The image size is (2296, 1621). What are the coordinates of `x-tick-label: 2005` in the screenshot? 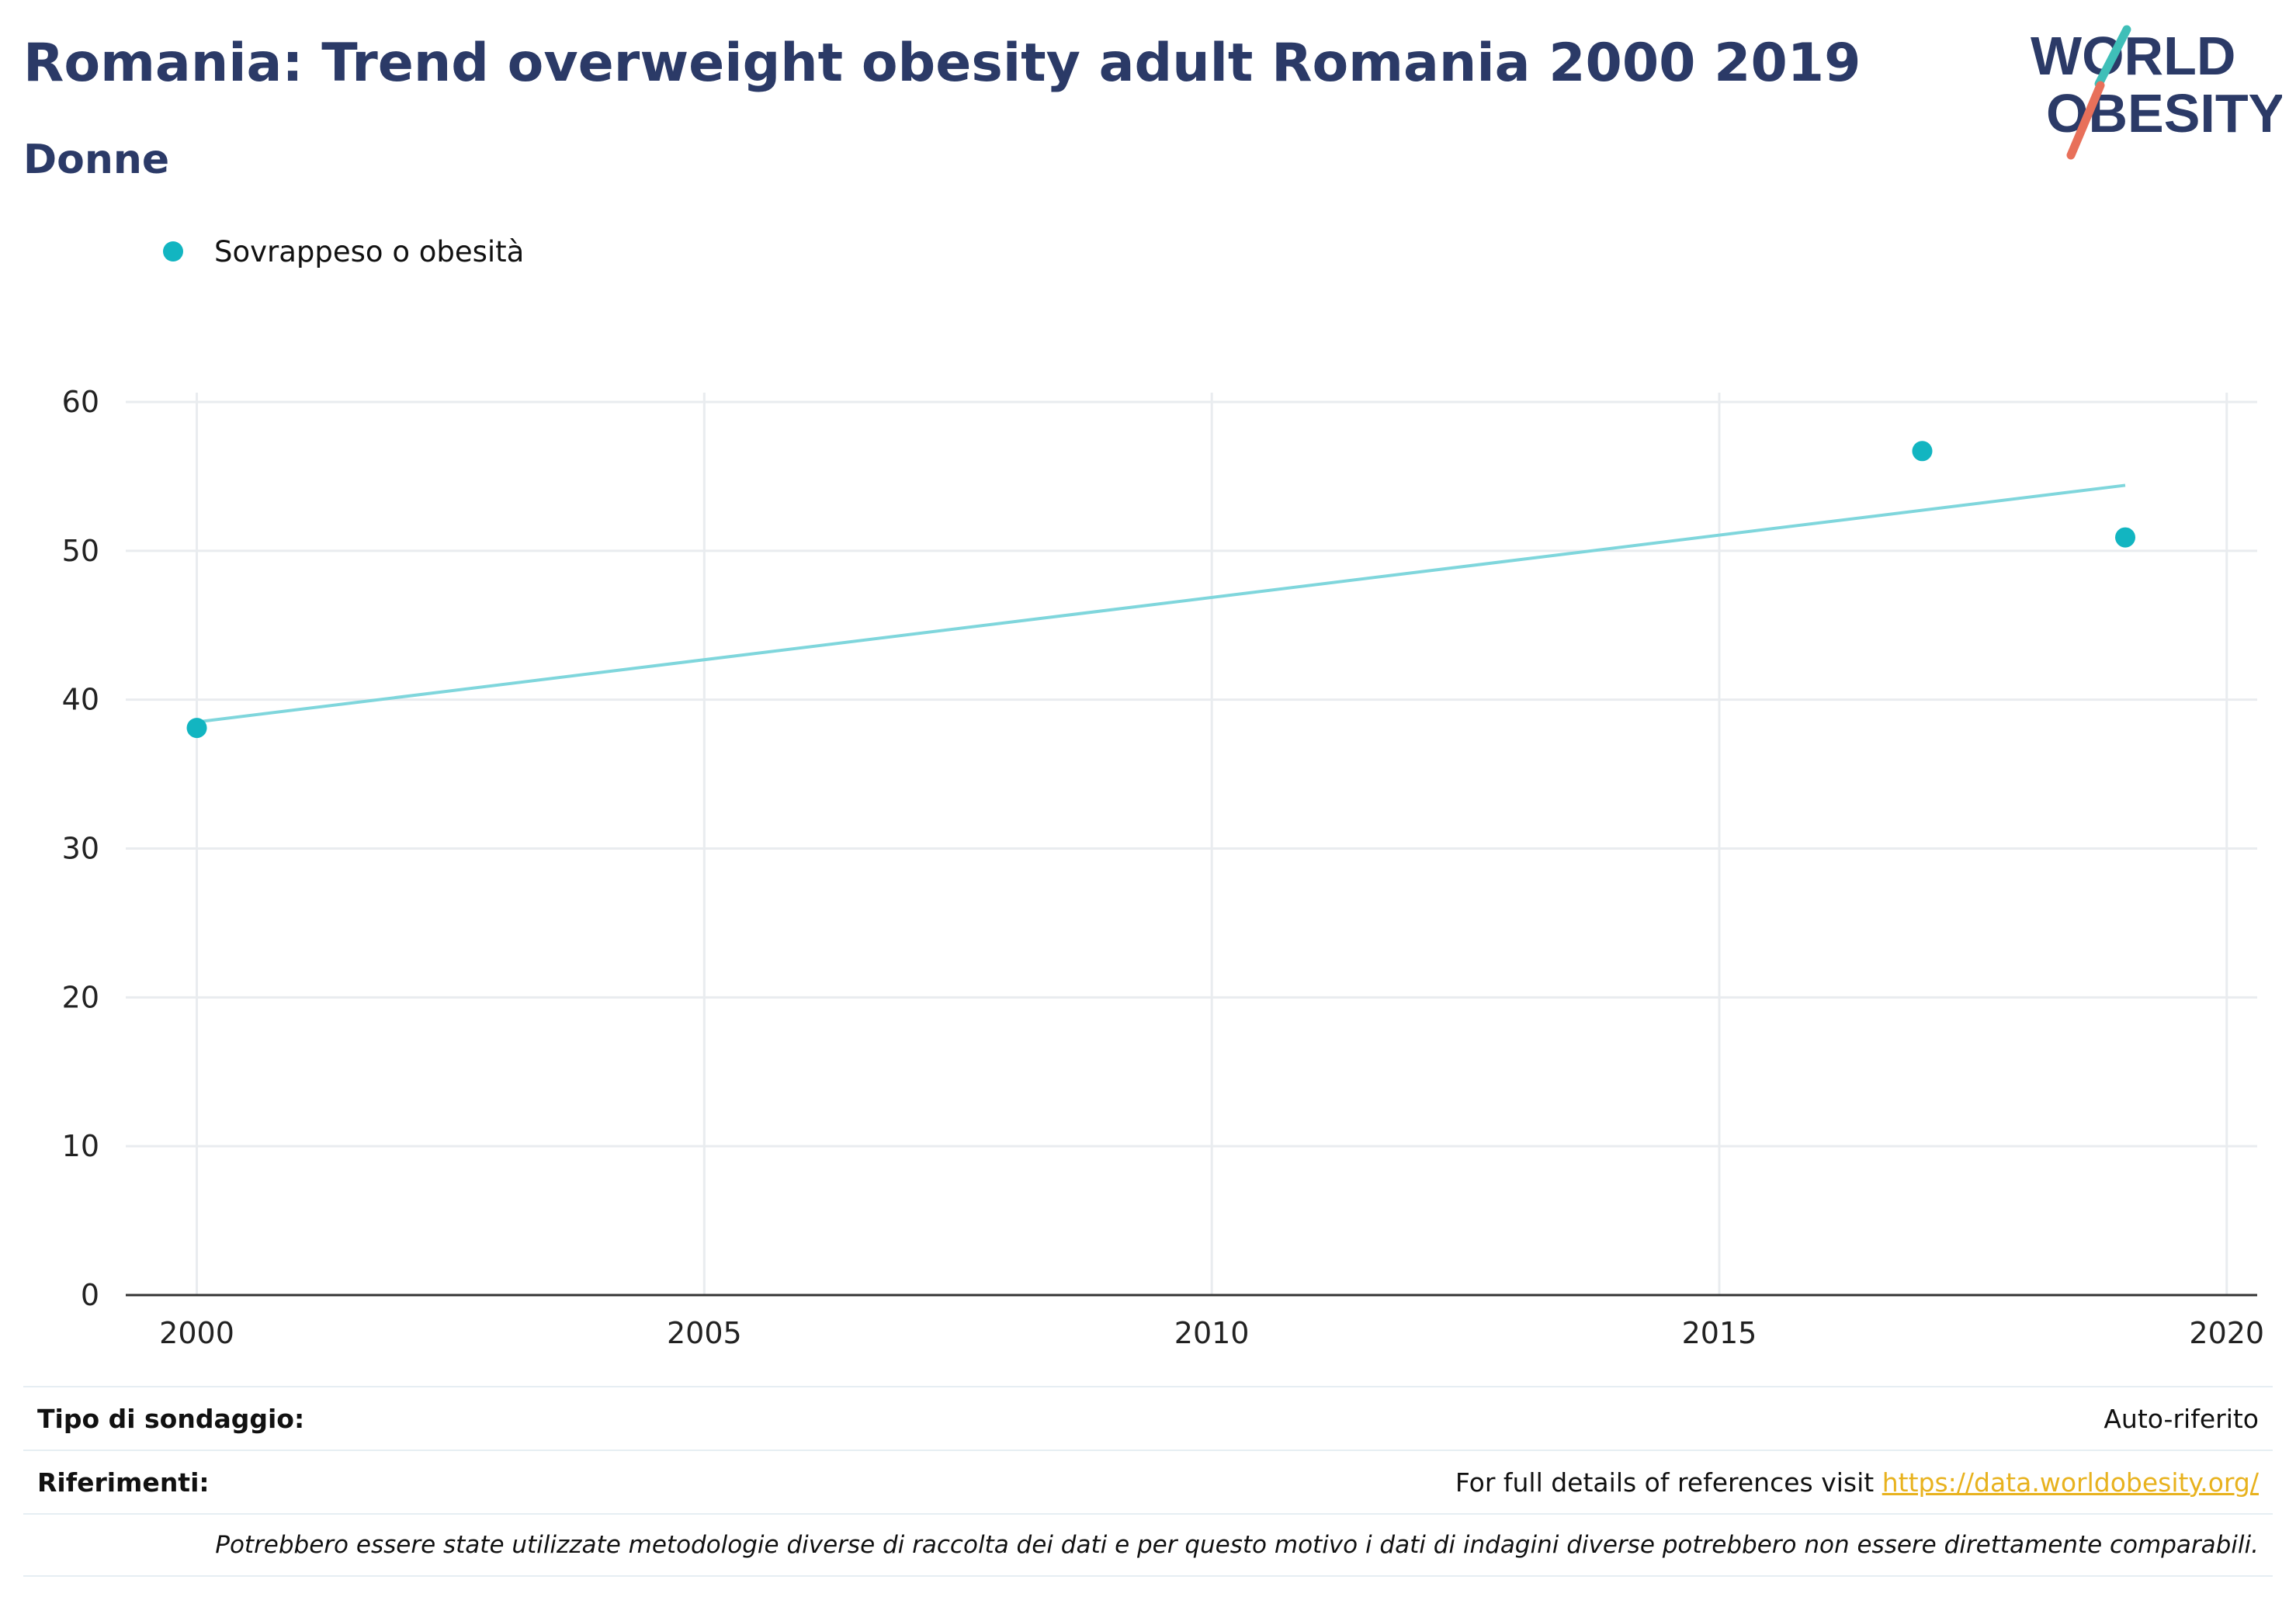 It's located at (704, 1333).